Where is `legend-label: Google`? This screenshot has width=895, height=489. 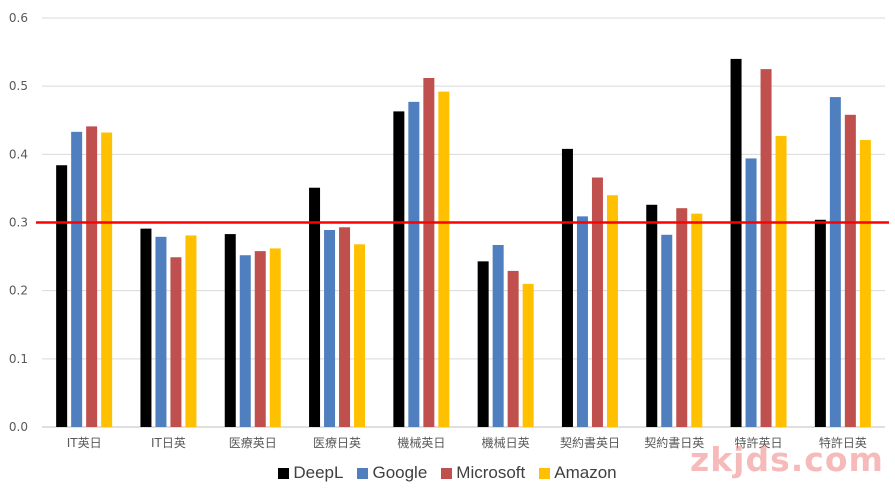 legend-label: Google is located at coordinates (400, 472).